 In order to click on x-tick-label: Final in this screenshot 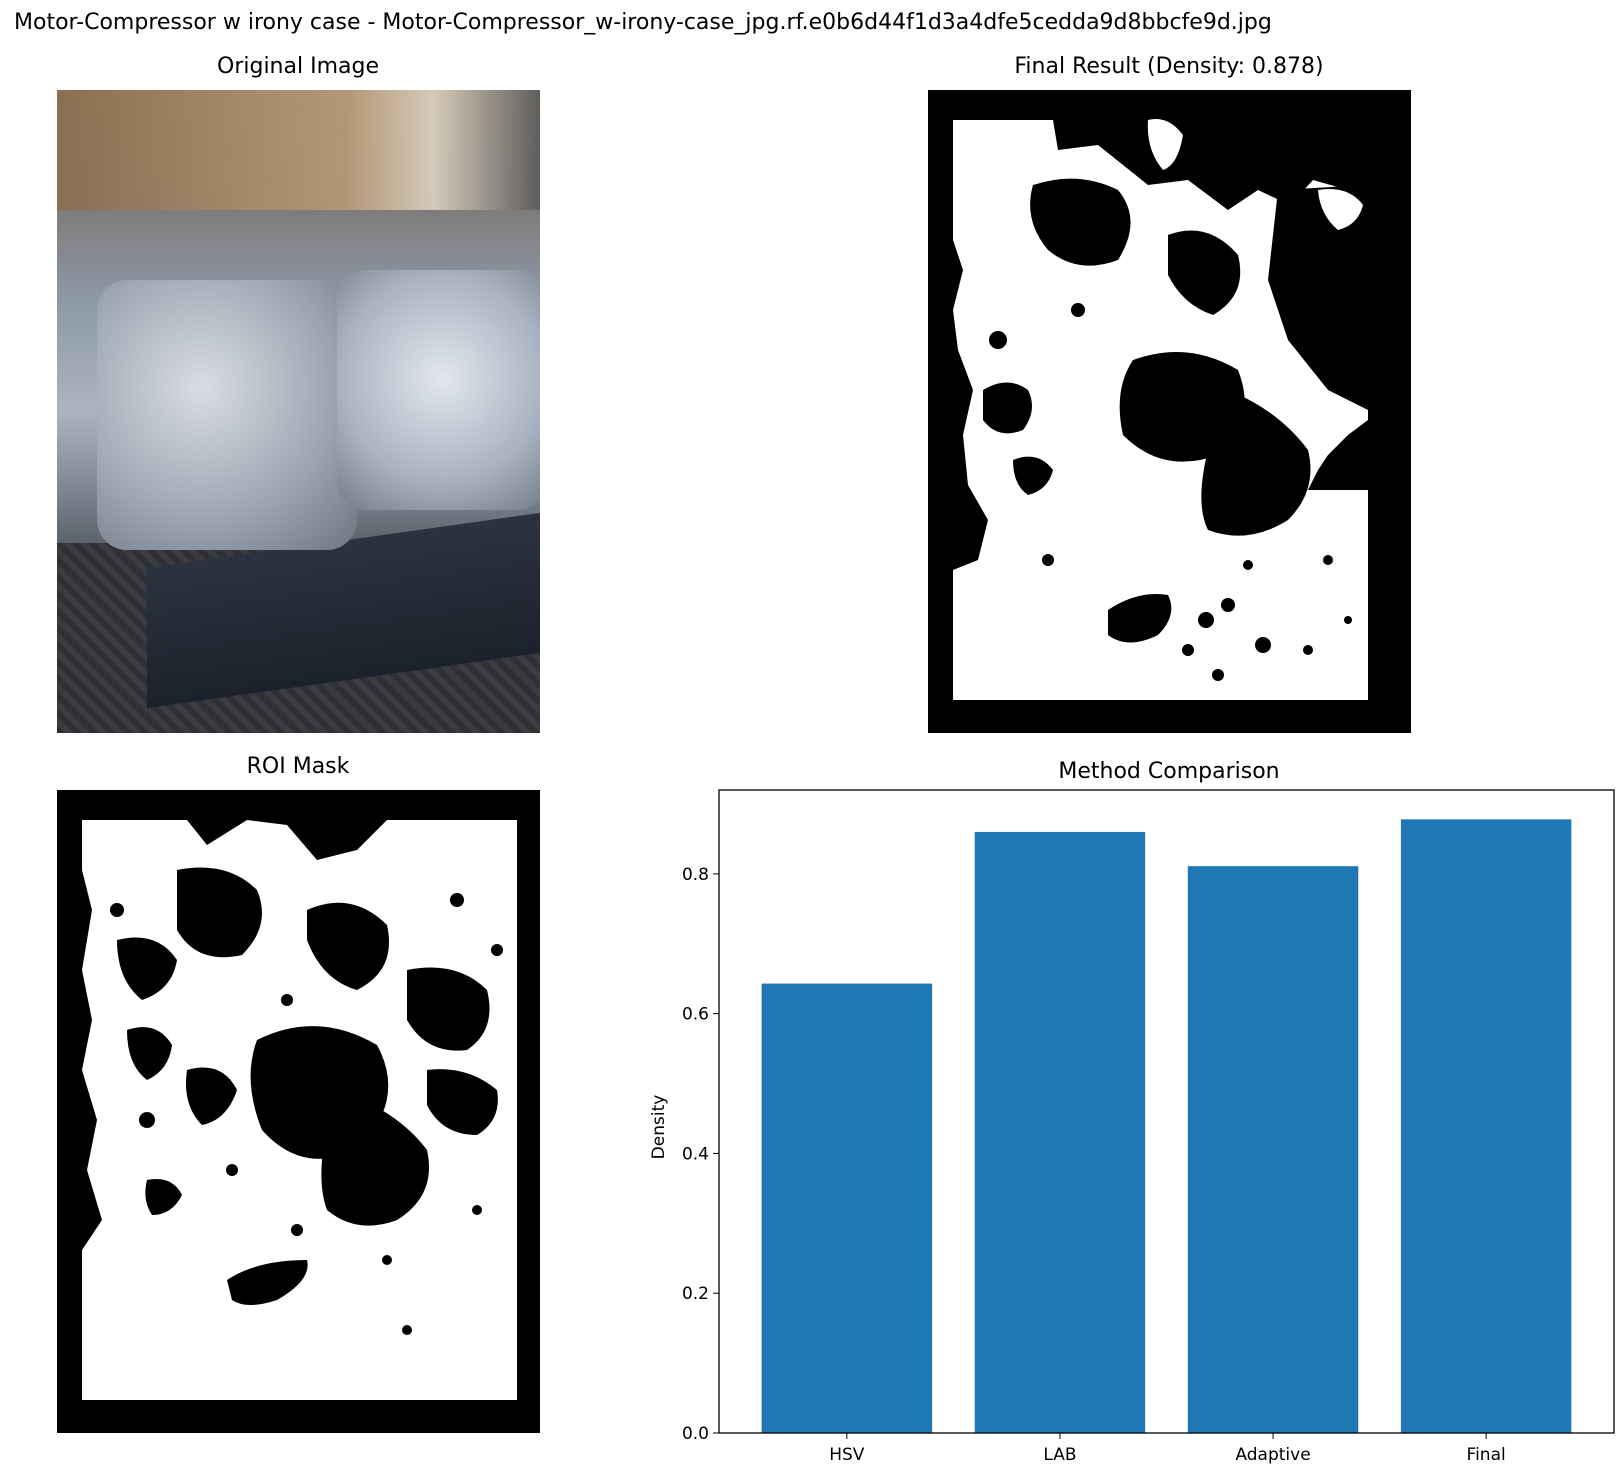, I will do `click(1486, 1455)`.